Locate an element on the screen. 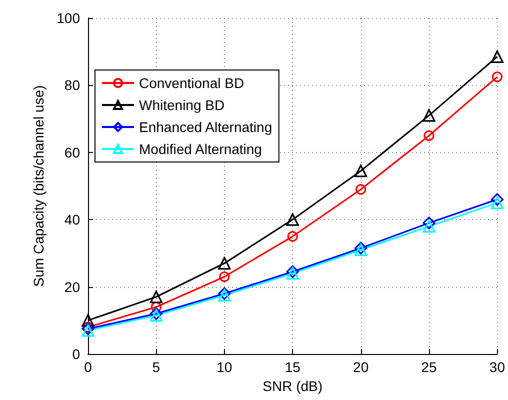 This screenshot has width=508, height=400. x-axis-title: SNR (dB) is located at coordinates (292, 386).